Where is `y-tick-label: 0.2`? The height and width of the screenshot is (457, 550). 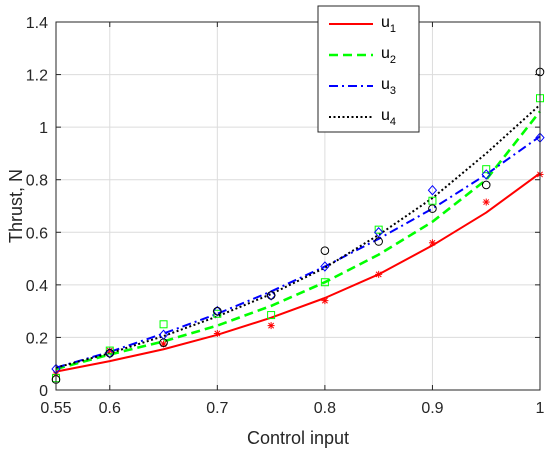 y-tick-label: 0.2 is located at coordinates (37, 338).